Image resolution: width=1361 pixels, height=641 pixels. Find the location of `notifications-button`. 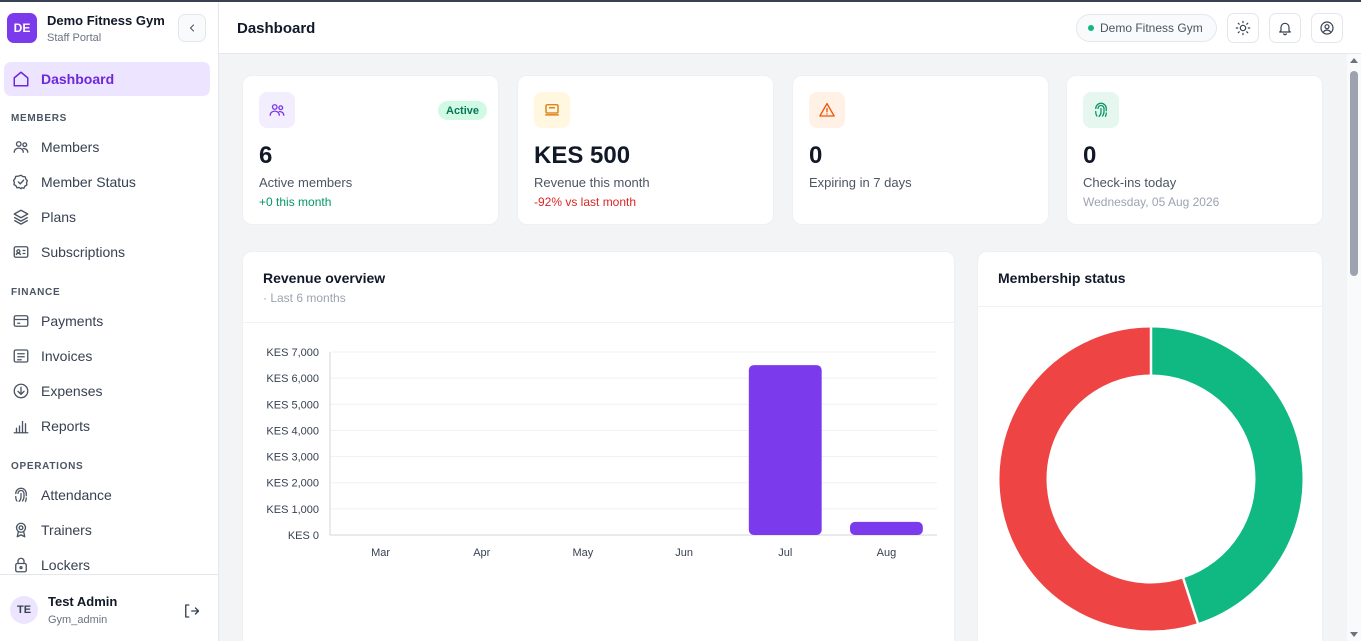

notifications-button is located at coordinates (1285, 28).